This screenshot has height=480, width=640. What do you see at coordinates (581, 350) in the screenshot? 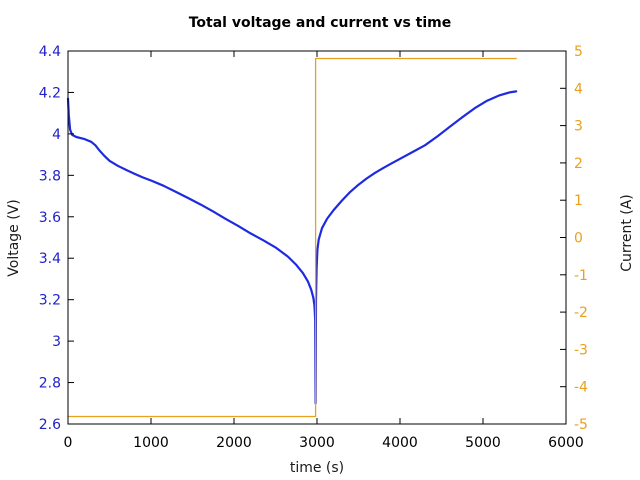
I see `y-tick-label-current: -3` at bounding box center [581, 350].